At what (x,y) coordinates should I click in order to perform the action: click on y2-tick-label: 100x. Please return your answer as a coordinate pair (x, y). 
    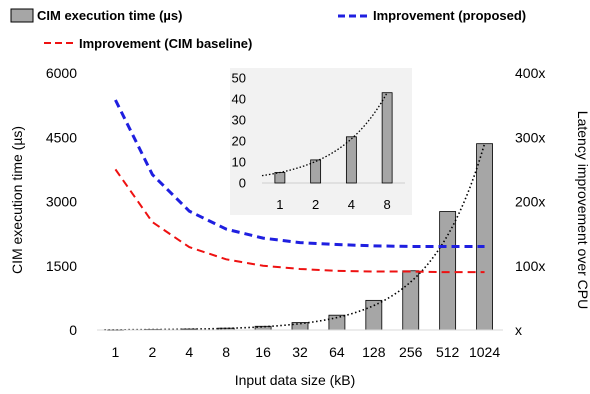
    Looking at the image, I should click on (530, 266).